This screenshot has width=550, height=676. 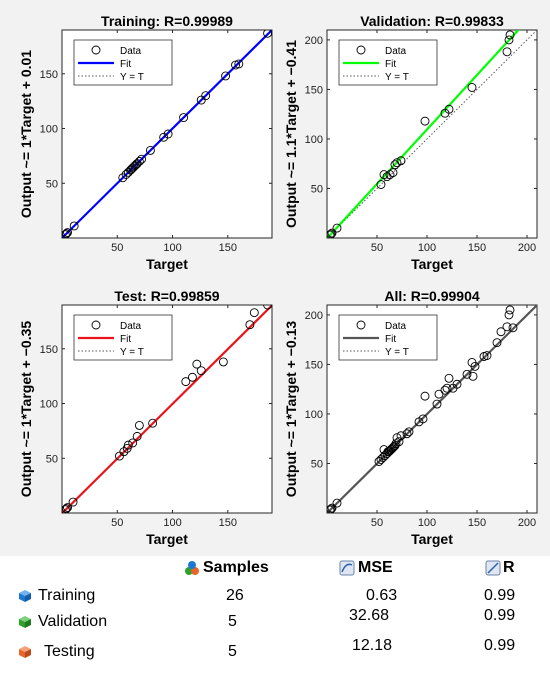 I want to click on panel-title: Training: R=0.99989, so click(x=167, y=21).